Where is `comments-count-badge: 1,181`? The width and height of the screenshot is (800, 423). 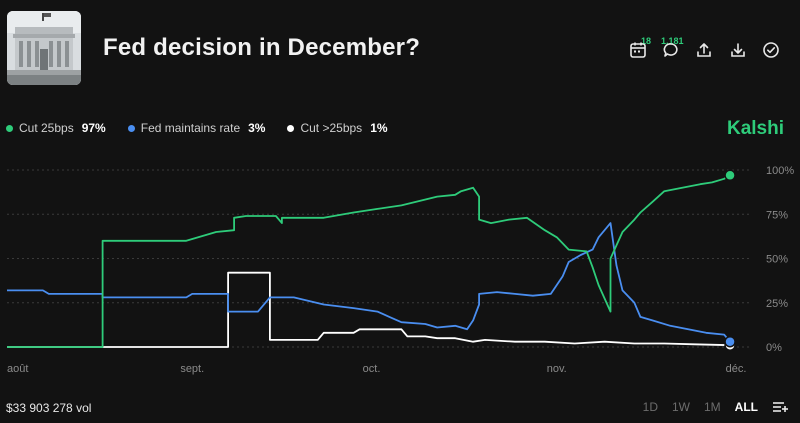 comments-count-badge: 1,181 is located at coordinates (672, 41).